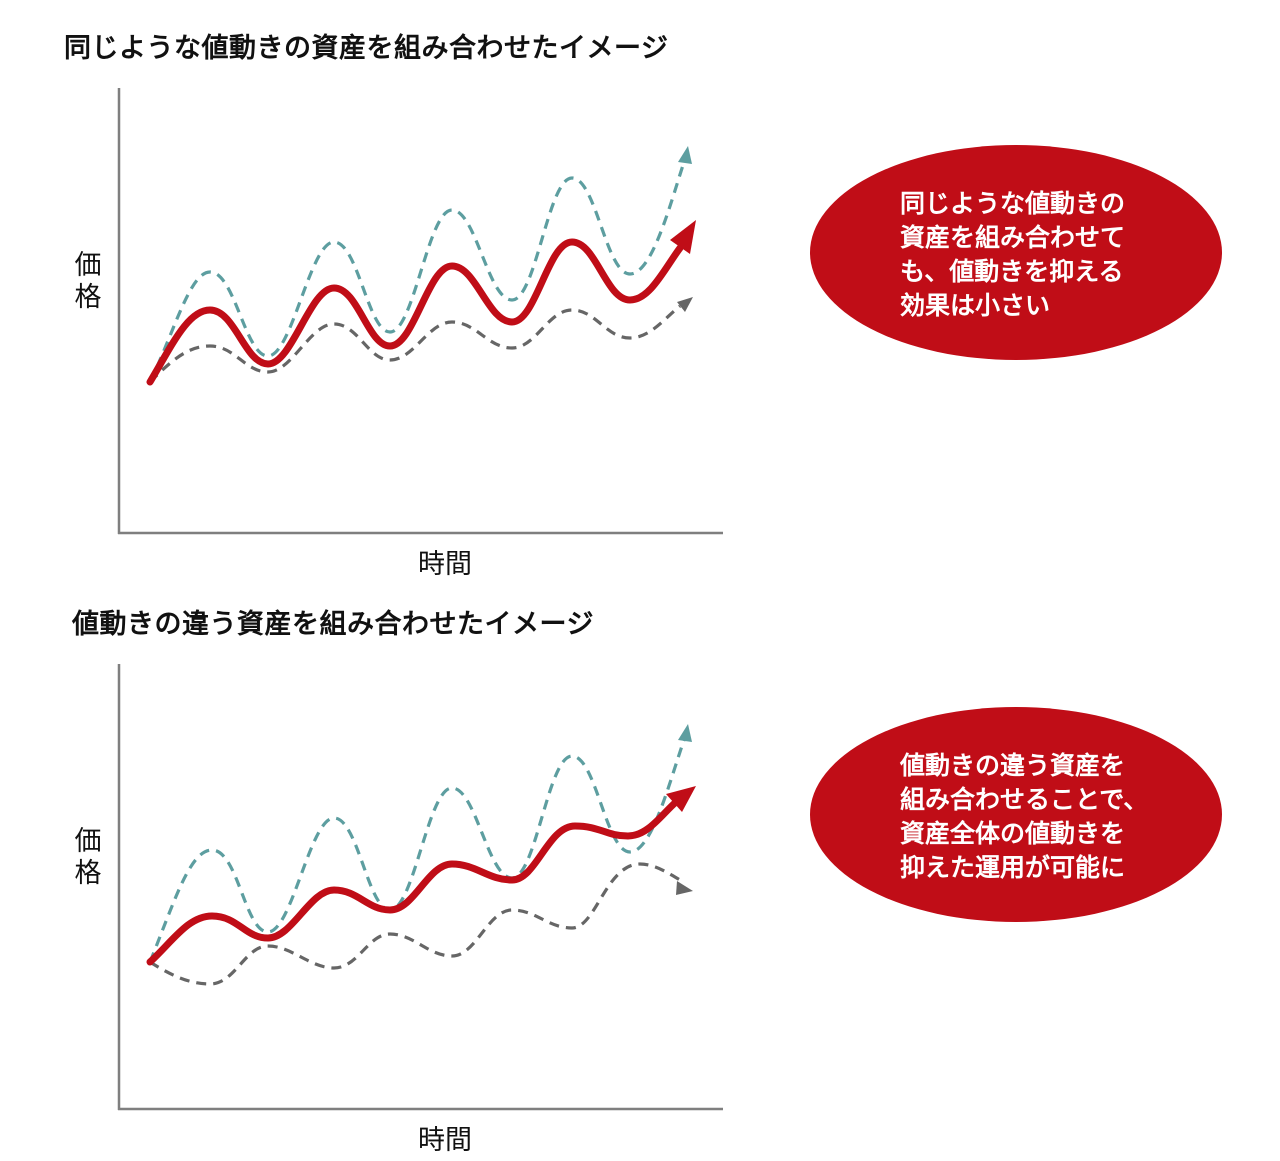  I want to click on callout-text: 同じような値動きの 資産を組み合わせて も、値動きを抑える 効果は小さい, so click(1013, 254).